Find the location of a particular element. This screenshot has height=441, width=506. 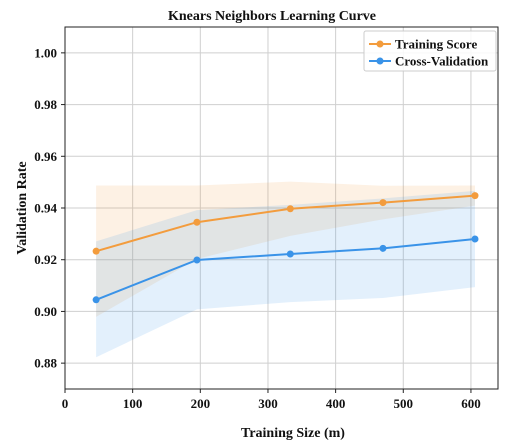

x-tick-label-4: 400 is located at coordinates (336, 403).